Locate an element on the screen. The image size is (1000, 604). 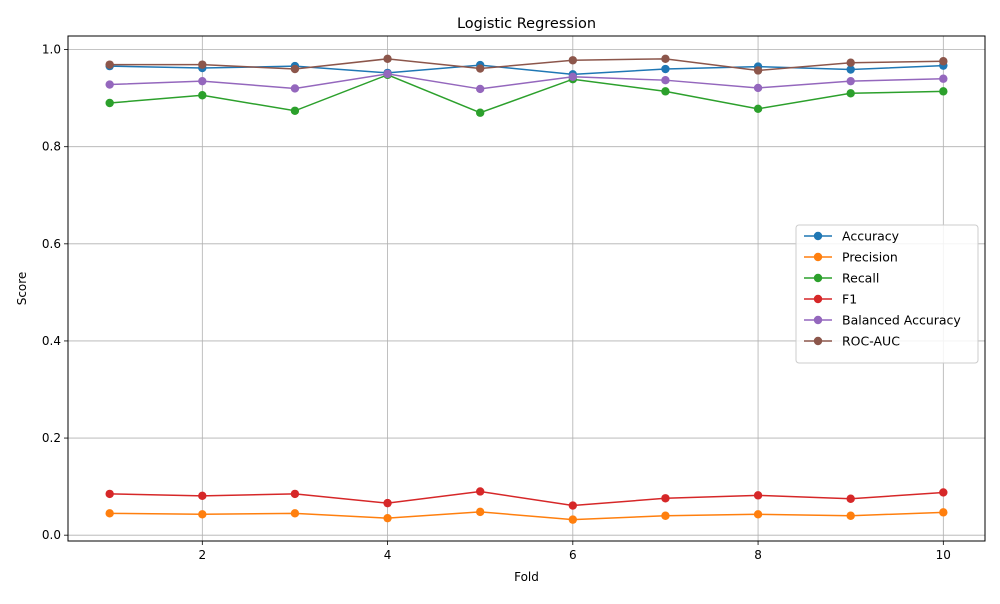
x-tick-label: 4 is located at coordinates (388, 555).